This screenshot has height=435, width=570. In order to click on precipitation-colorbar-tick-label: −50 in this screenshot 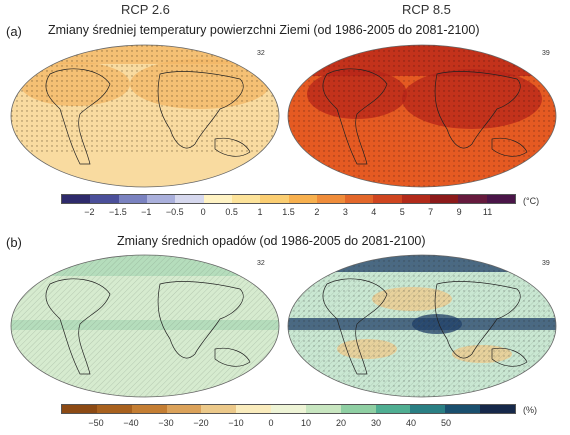, I will do `click(96, 423)`.